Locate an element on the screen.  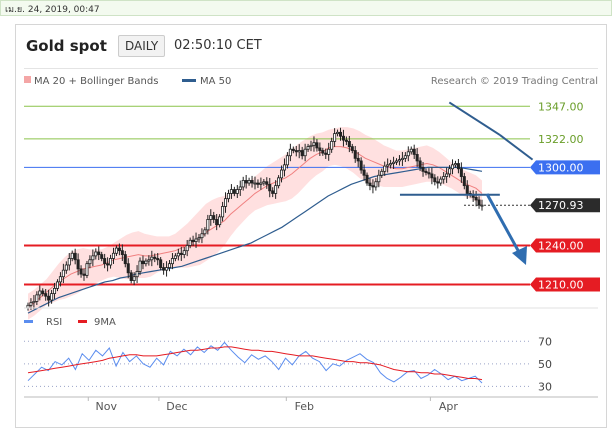
chart-time: 02:50:10 CET is located at coordinates (218, 45).